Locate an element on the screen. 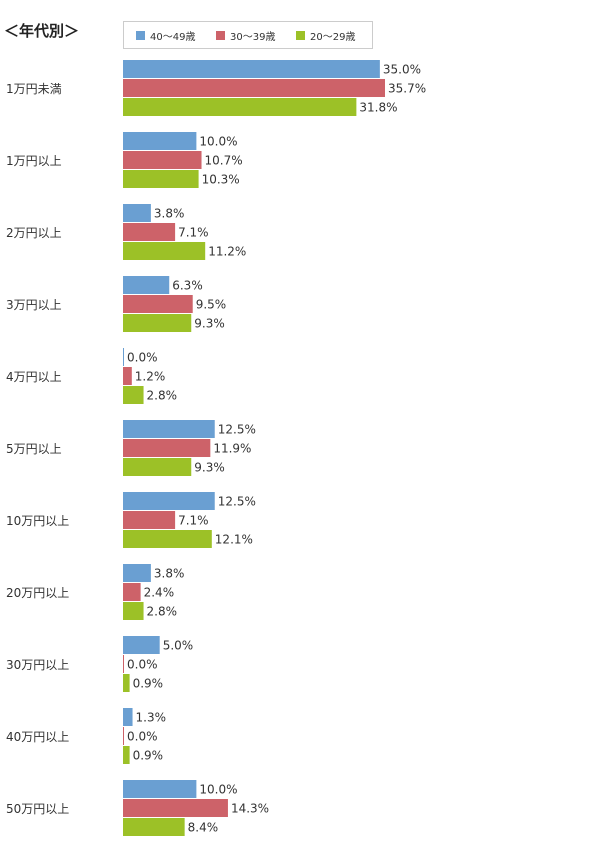 This screenshot has height=855, width=600. category-label: 50万円以上 is located at coordinates (37, 809).